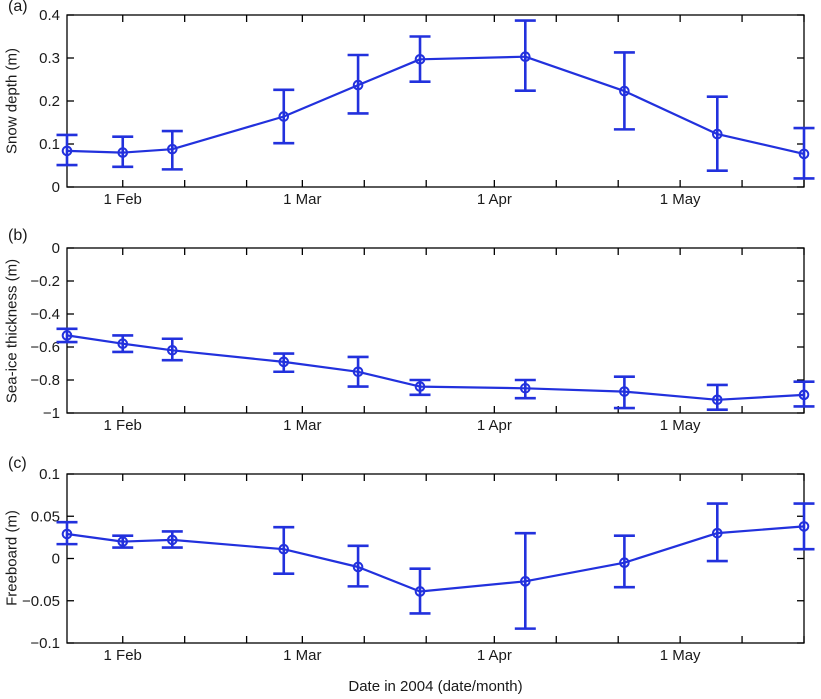 The image size is (821, 699). Describe the element at coordinates (45, 643) in the screenshot. I see `y-tick-label: −0.1` at that location.